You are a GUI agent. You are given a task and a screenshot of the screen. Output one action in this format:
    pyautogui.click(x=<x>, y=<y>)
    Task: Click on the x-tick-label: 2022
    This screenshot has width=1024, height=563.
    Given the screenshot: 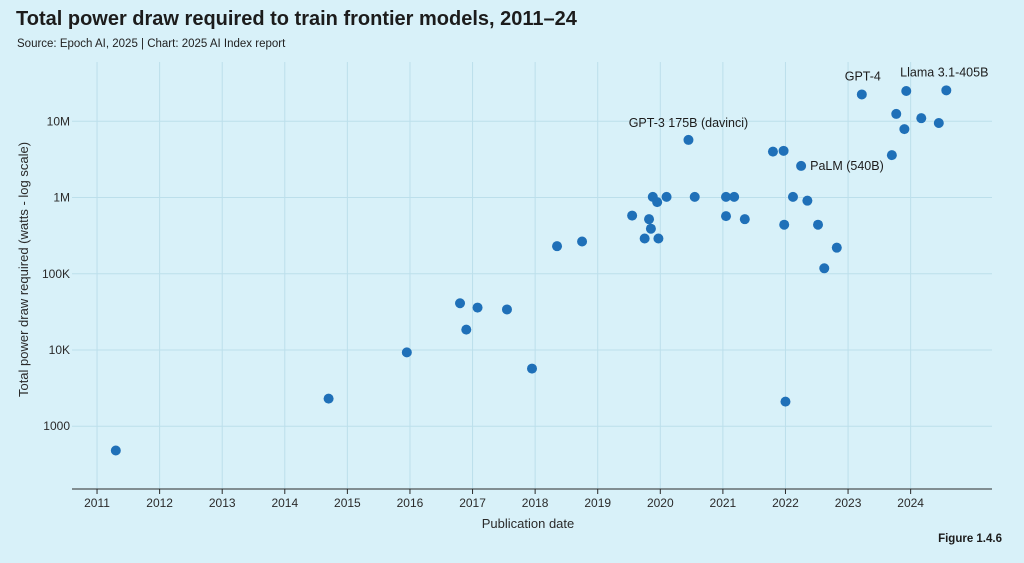 What is the action you would take?
    pyautogui.click(x=785, y=503)
    